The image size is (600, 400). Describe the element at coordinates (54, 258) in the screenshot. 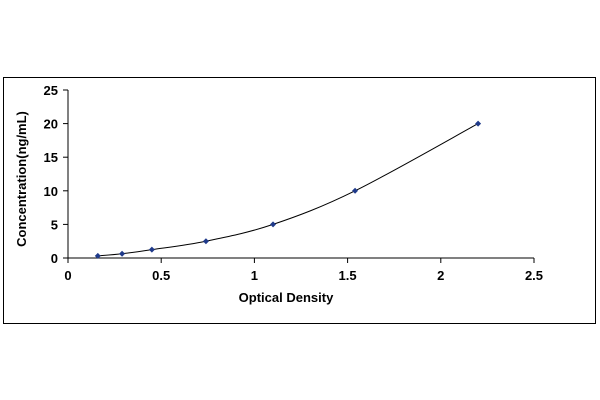

I see `y-tick-label: 0` at that location.